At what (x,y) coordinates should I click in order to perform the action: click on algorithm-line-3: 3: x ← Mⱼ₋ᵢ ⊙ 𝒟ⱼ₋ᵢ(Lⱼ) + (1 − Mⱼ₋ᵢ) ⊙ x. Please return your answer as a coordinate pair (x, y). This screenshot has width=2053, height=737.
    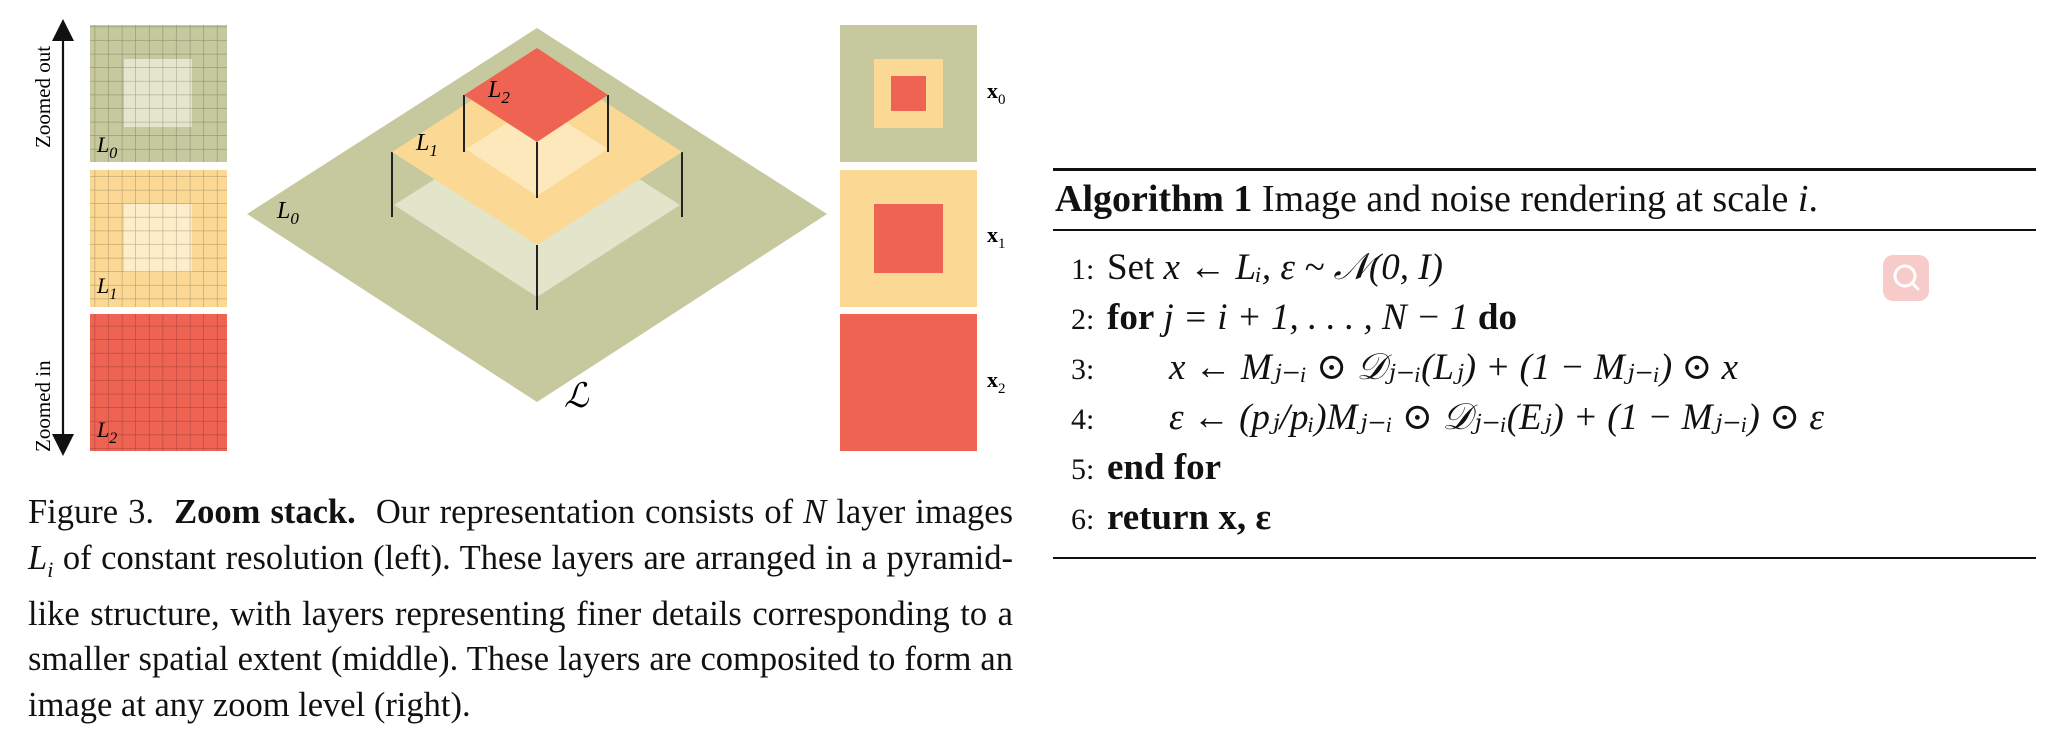
    Looking at the image, I should click on (1405, 367).